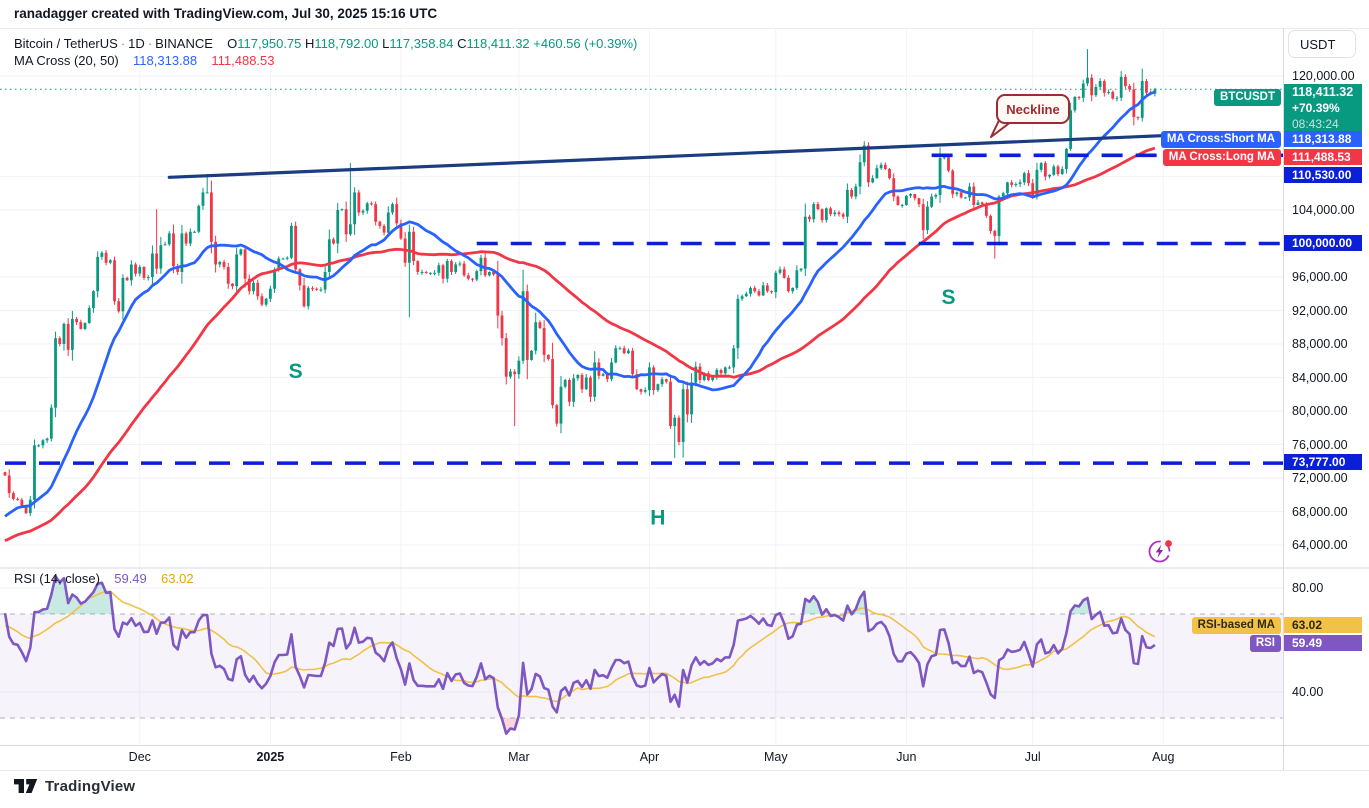  Describe the element at coordinates (1323, 462) in the screenshot. I see `level-73777-axis-box: 73,777.00` at that location.